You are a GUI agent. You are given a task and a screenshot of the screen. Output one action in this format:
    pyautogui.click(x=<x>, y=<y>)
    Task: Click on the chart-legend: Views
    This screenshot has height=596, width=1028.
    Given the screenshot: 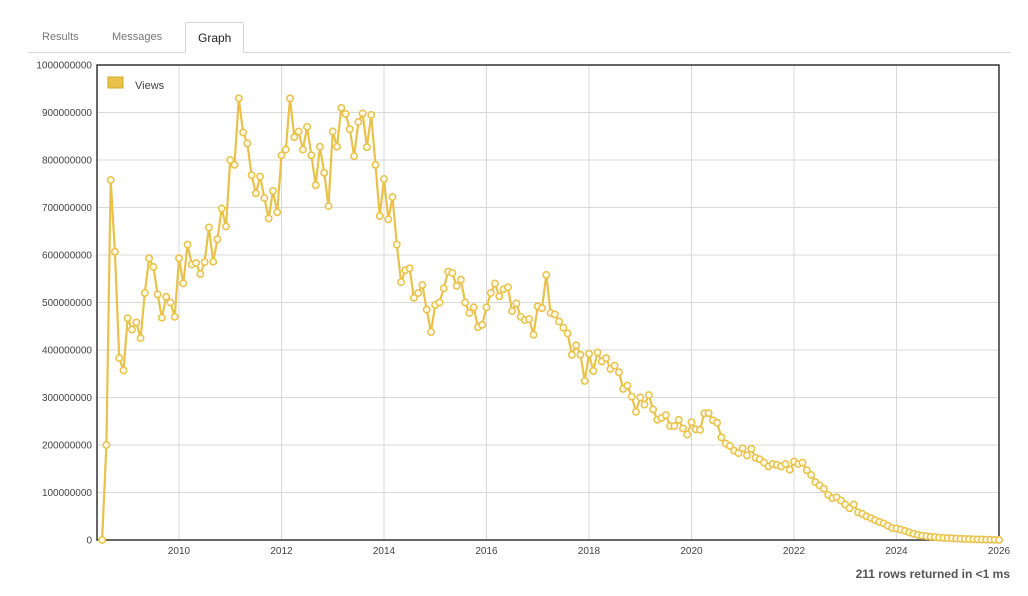 What is the action you would take?
    pyautogui.click(x=136, y=84)
    